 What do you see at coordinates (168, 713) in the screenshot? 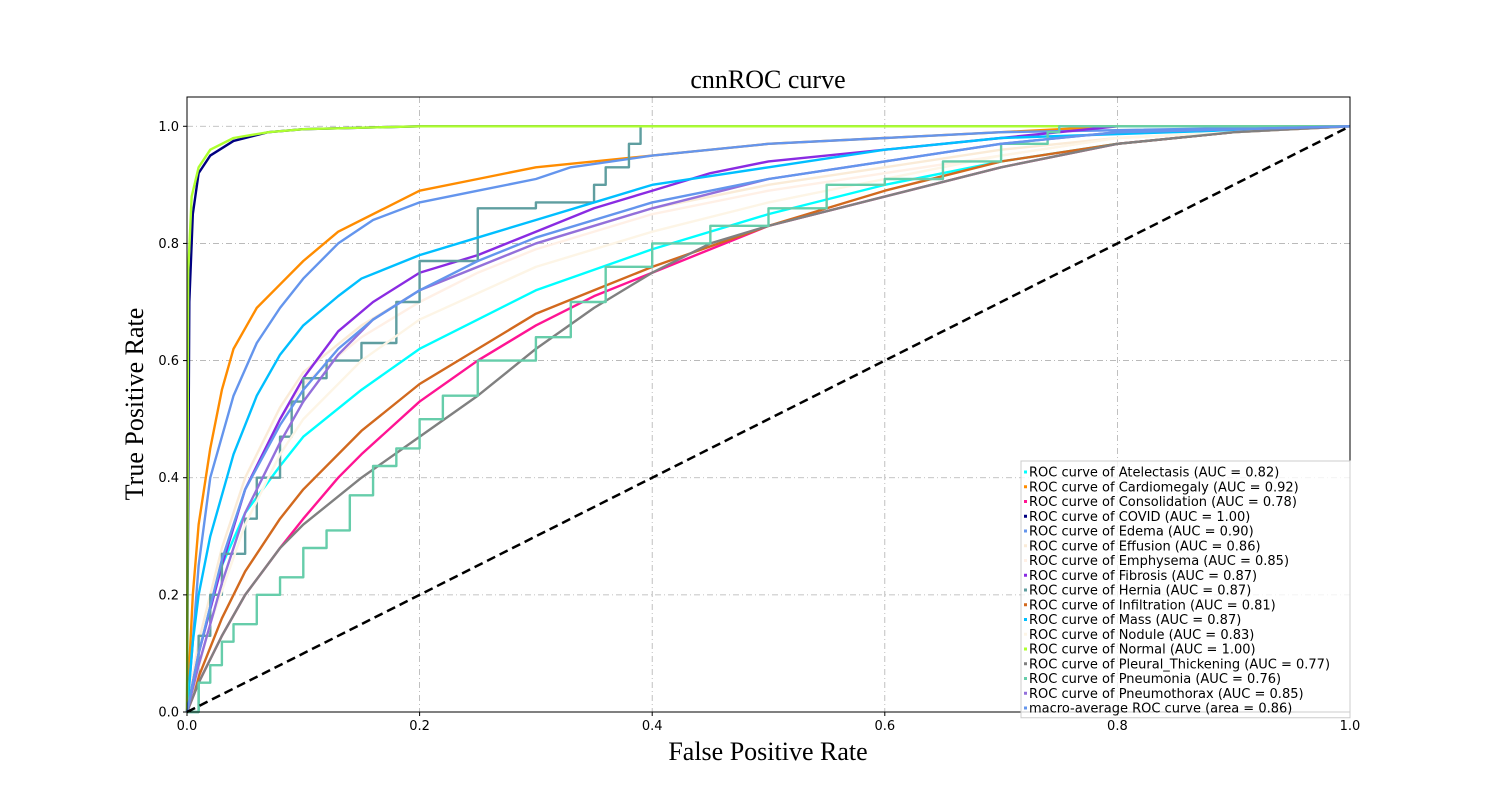
I see `y-tick-label-0: 0.0` at bounding box center [168, 713].